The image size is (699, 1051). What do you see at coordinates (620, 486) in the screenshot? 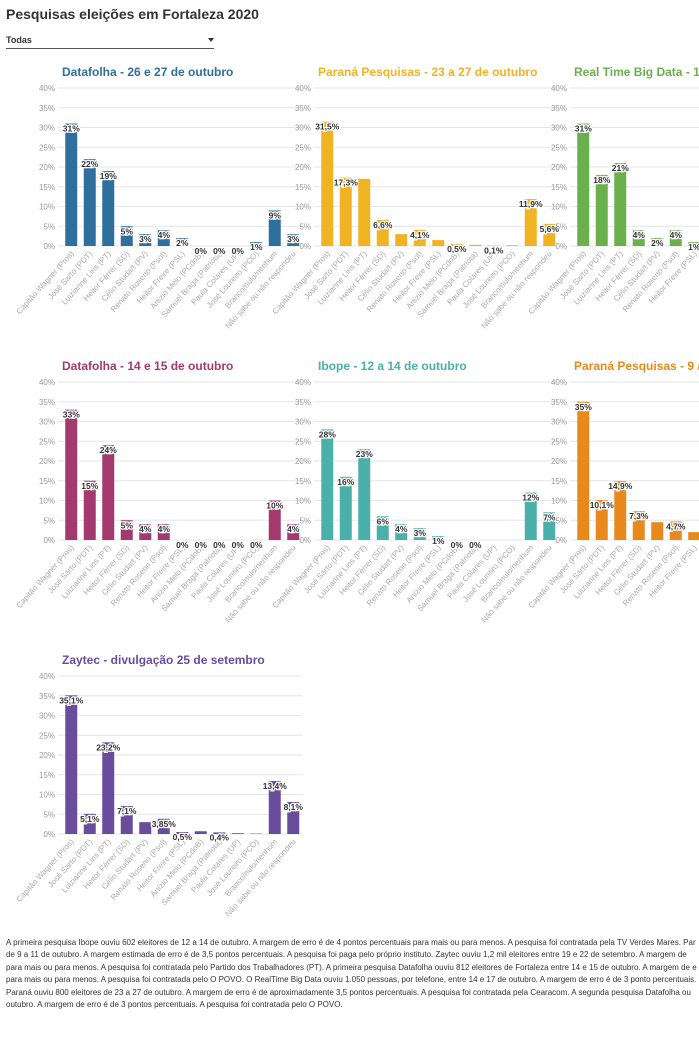
I see `value-label: 14,9%` at bounding box center [620, 486].